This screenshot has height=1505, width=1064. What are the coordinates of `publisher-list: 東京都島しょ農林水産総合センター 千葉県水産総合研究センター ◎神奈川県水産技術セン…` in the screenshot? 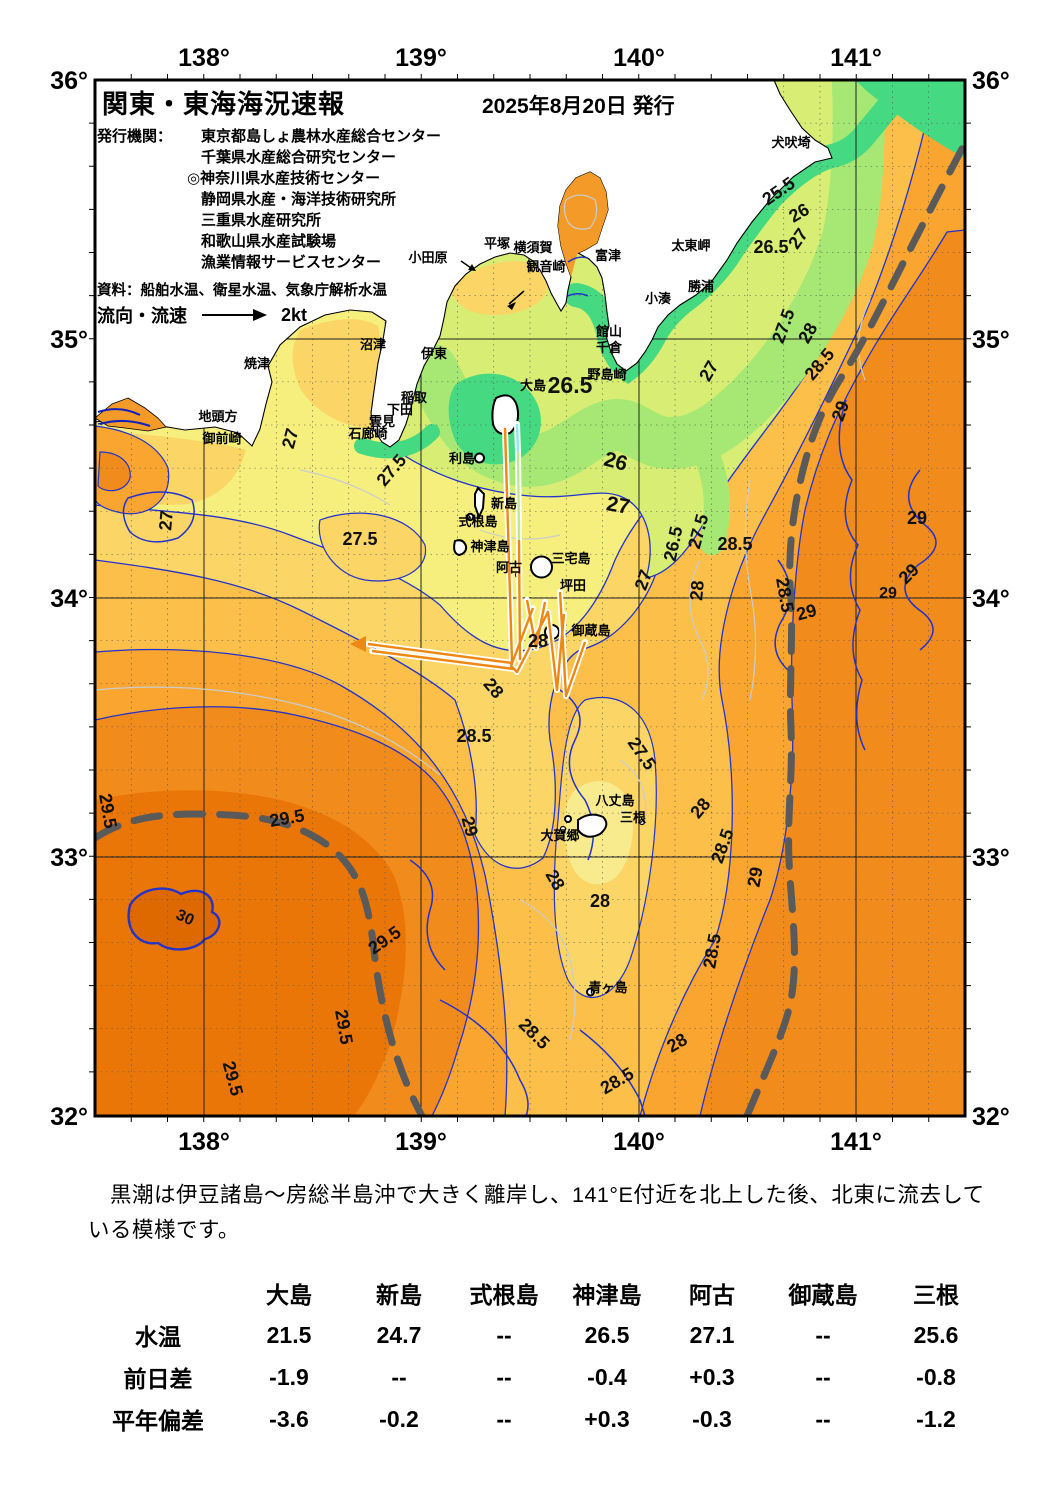 It's located at (314, 199).